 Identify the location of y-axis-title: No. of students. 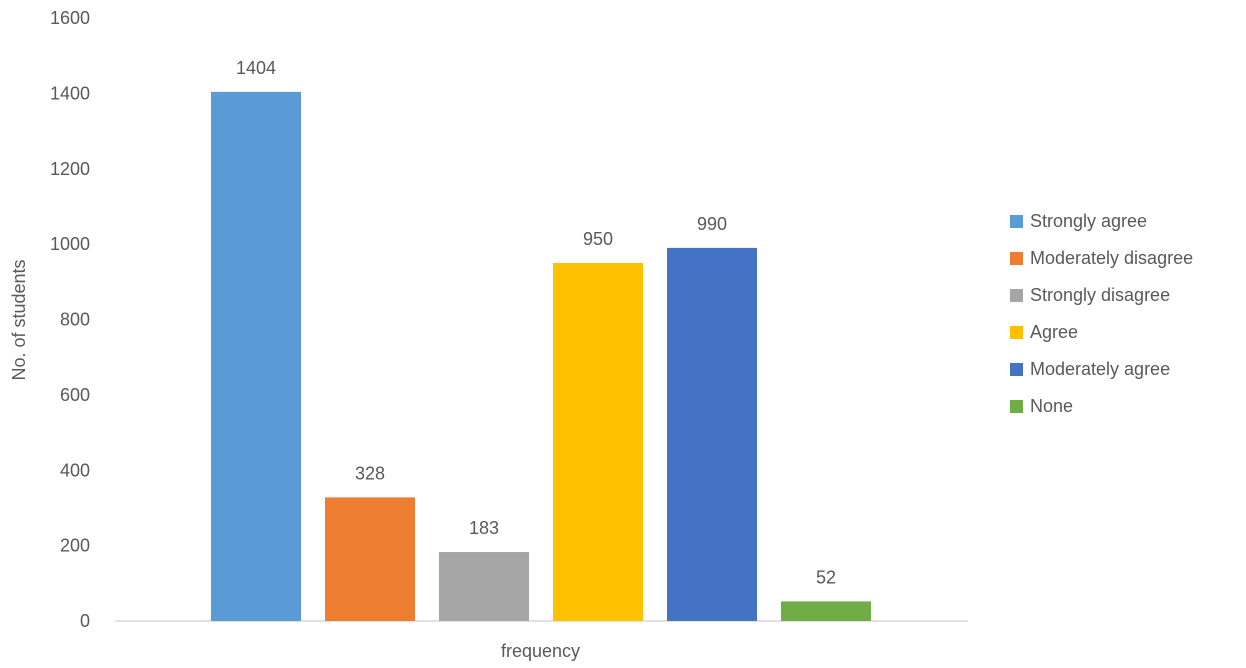
(19, 319).